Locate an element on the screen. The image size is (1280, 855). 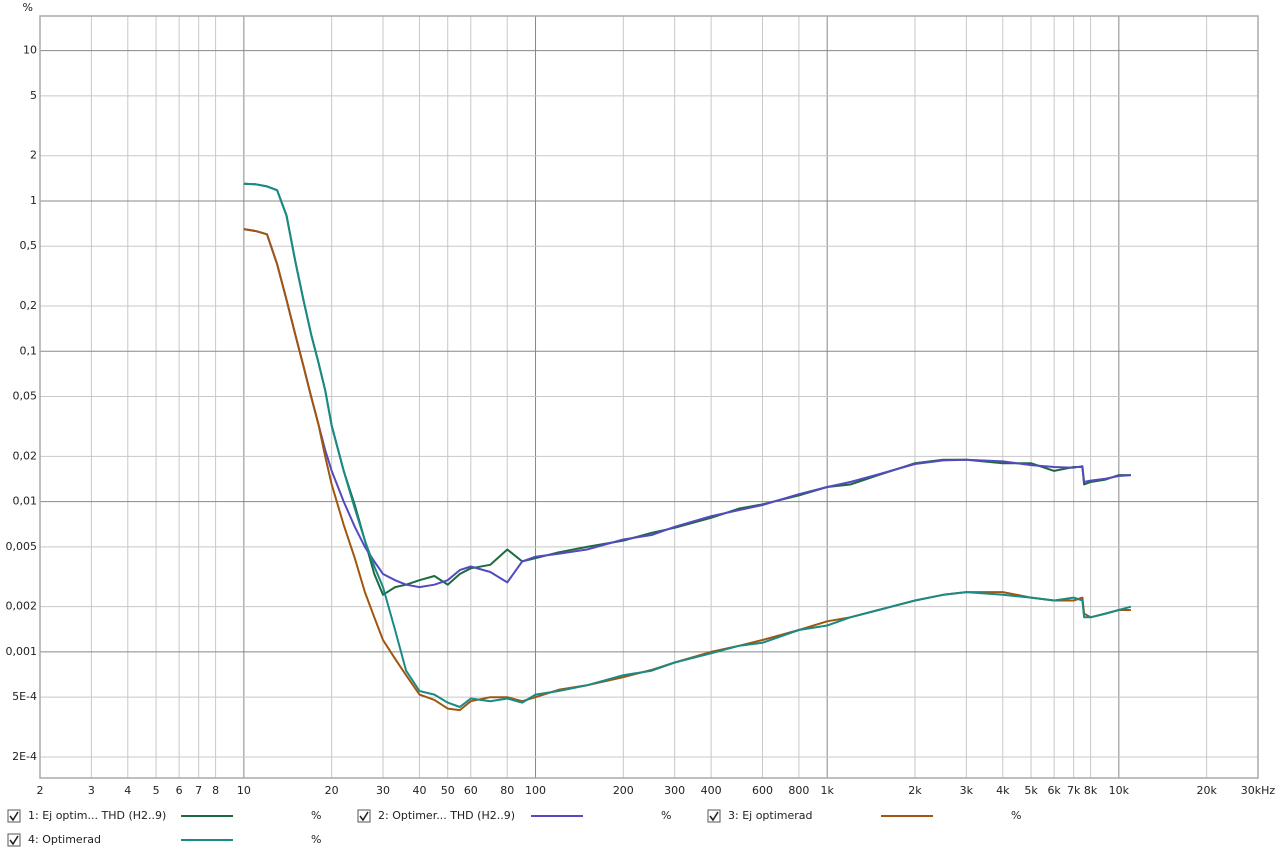
x-tick-label: 5 is located at coordinates (156, 790).